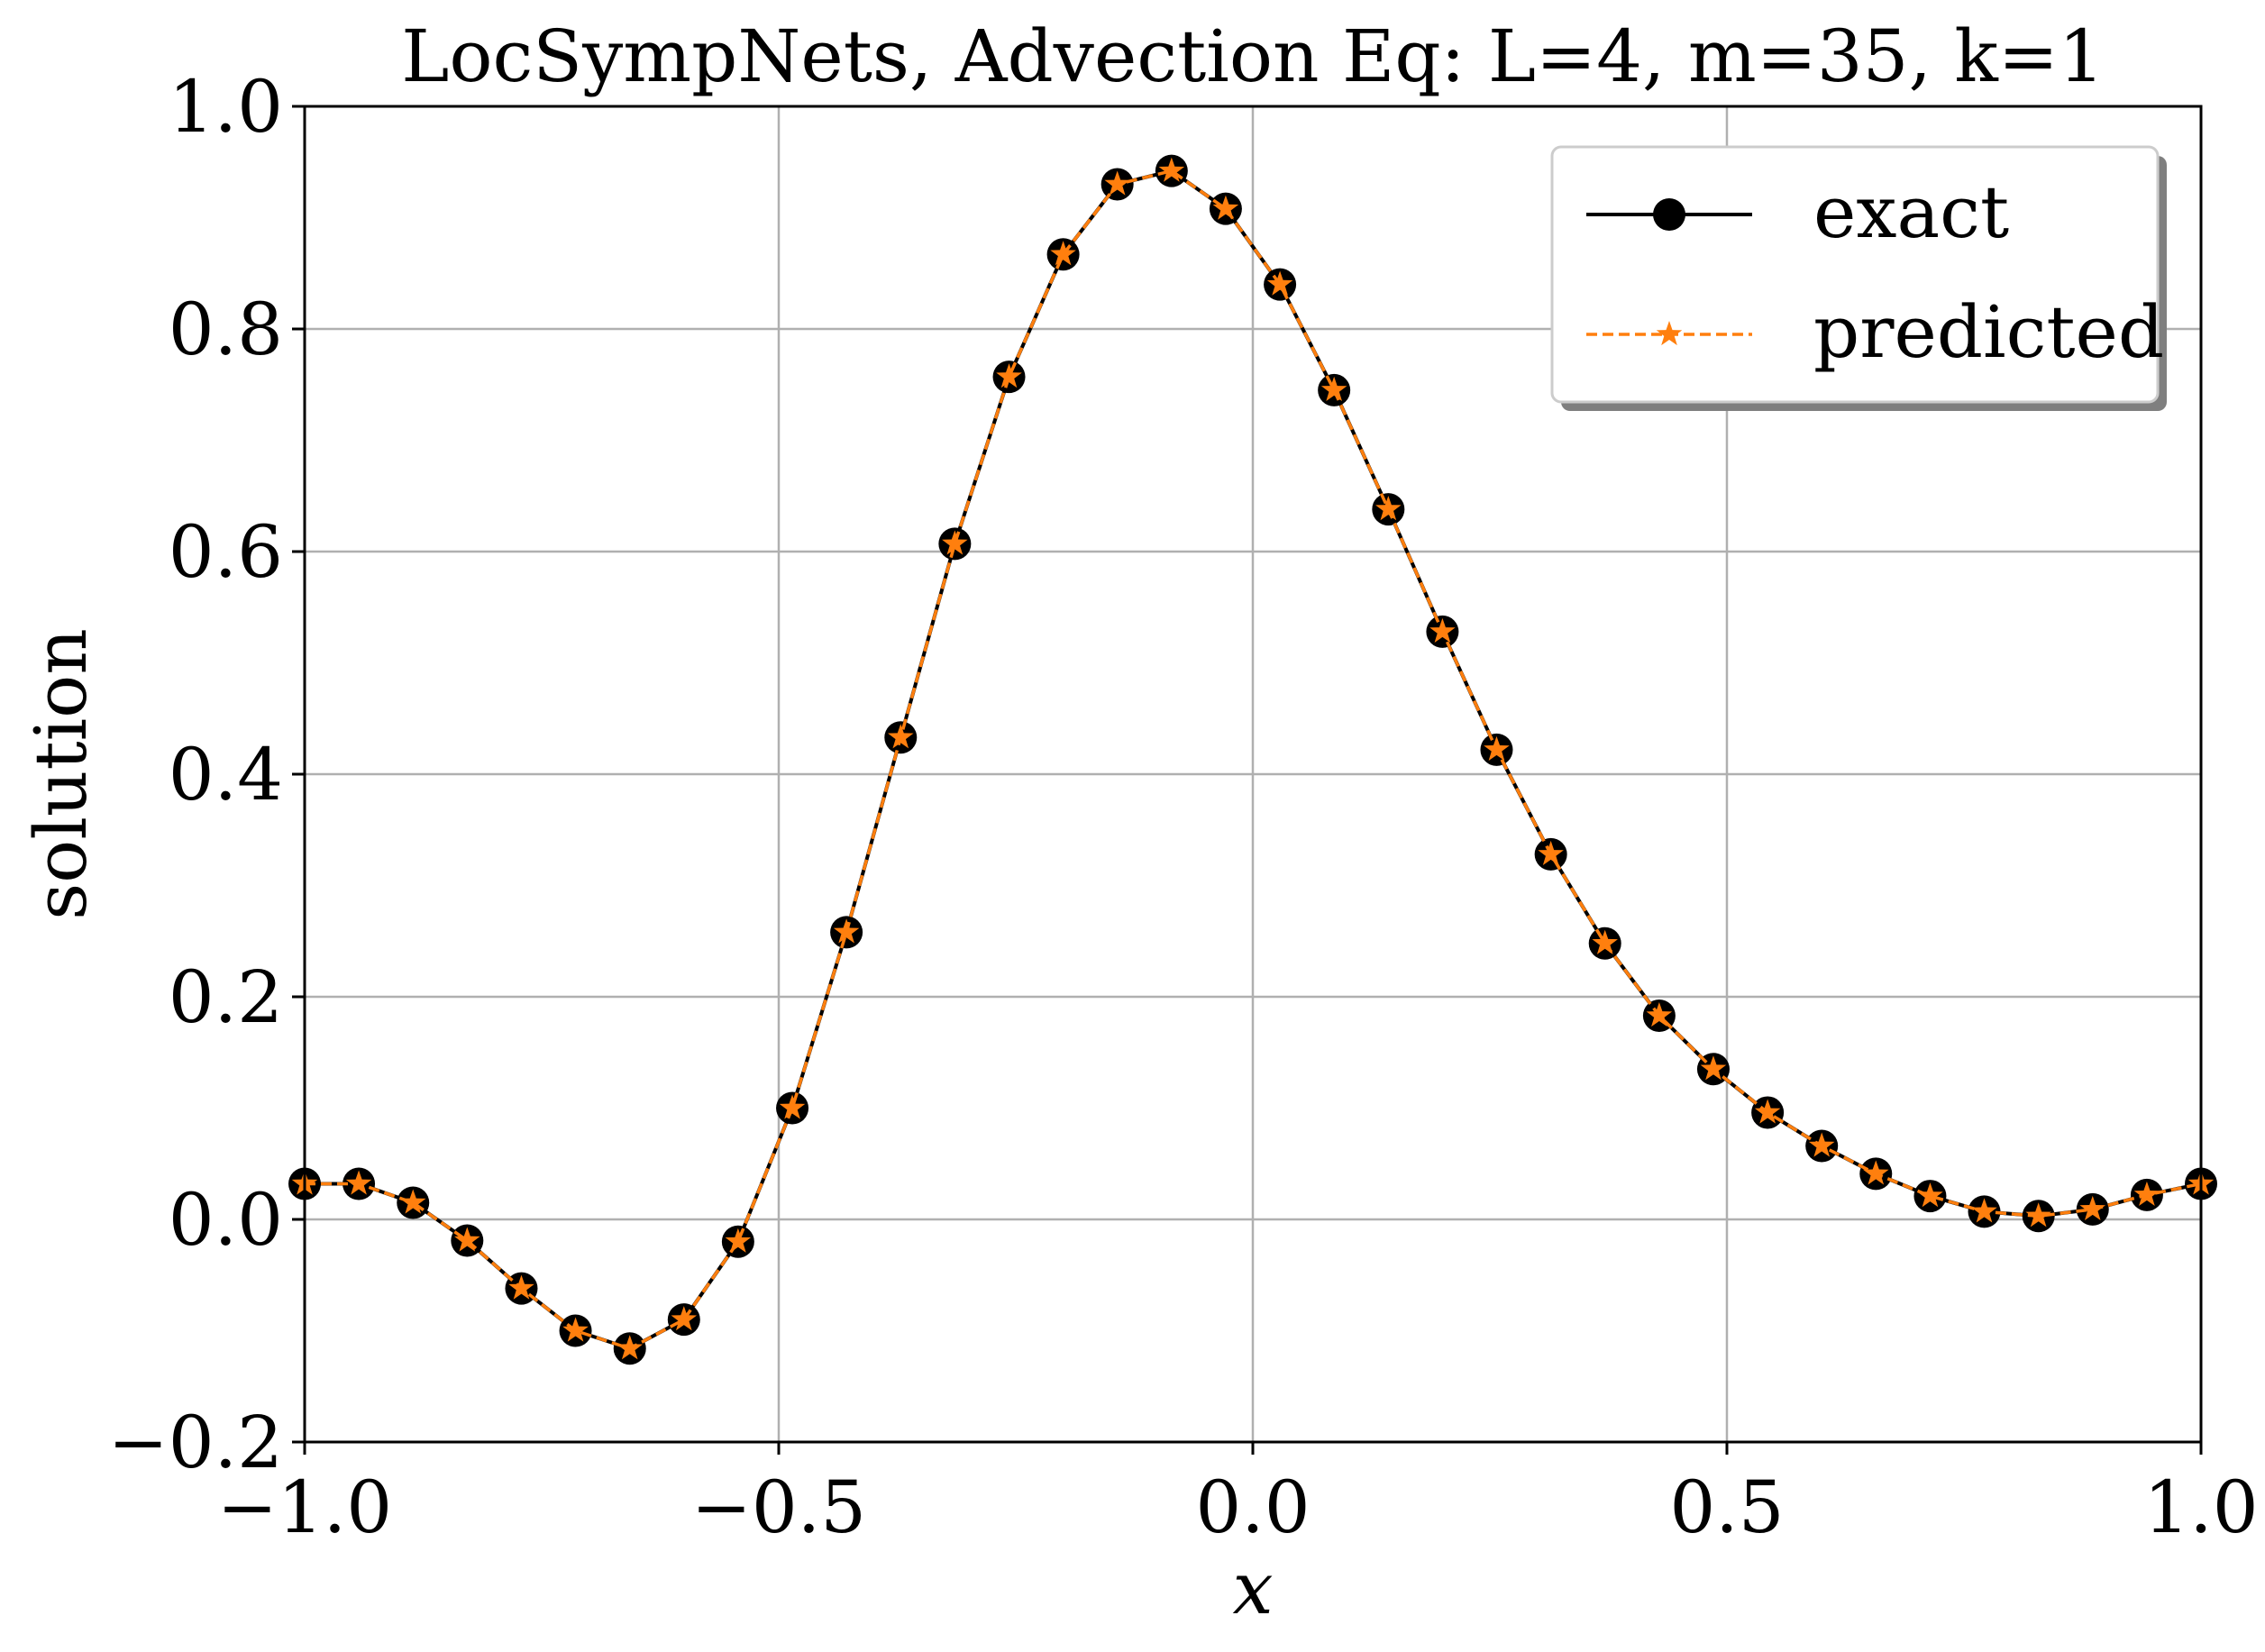  I want to click on legend-label-predicted: predicted, so click(1988, 332).